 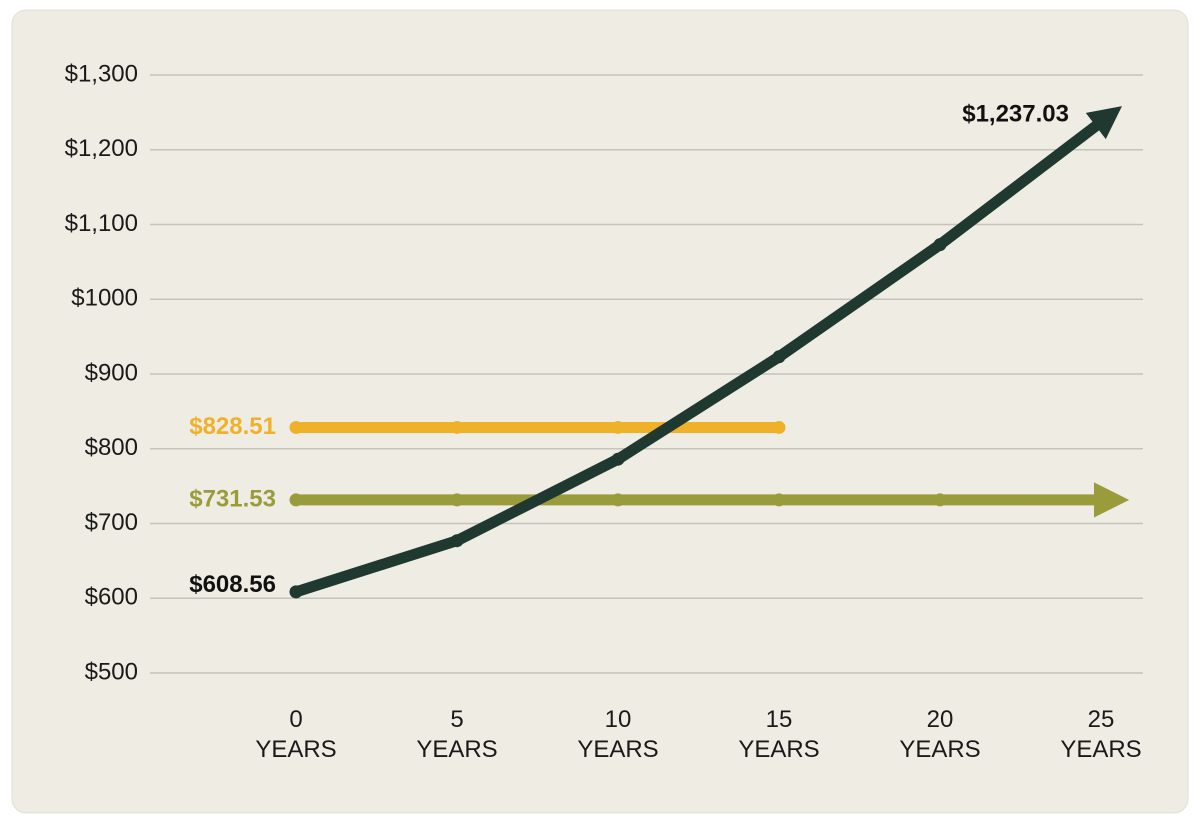 I want to click on data-label: $608.56, so click(x=232, y=584).